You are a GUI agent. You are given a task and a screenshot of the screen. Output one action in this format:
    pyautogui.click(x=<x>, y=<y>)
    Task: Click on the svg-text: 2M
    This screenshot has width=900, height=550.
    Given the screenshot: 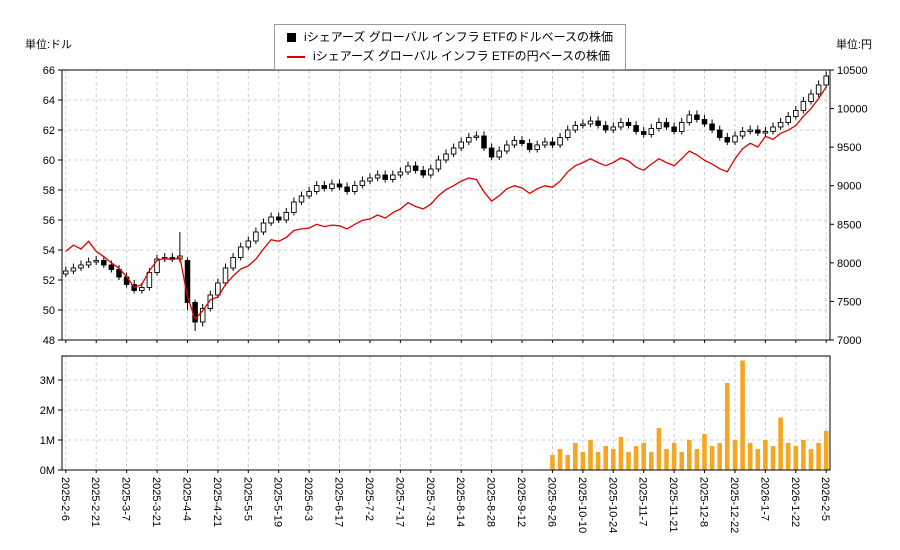 What is the action you would take?
    pyautogui.click(x=47, y=411)
    